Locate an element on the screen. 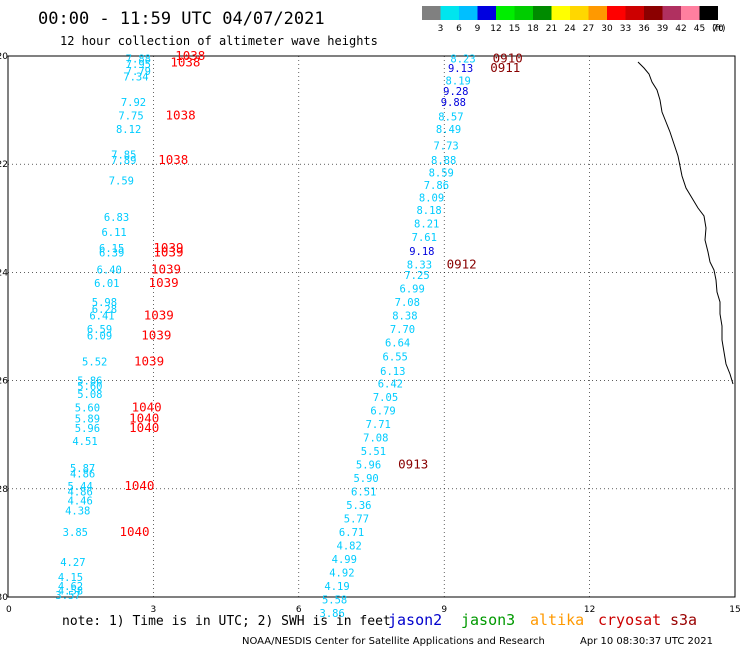  satellite-label-cryosat: cryosat is located at coordinates (629, 620).